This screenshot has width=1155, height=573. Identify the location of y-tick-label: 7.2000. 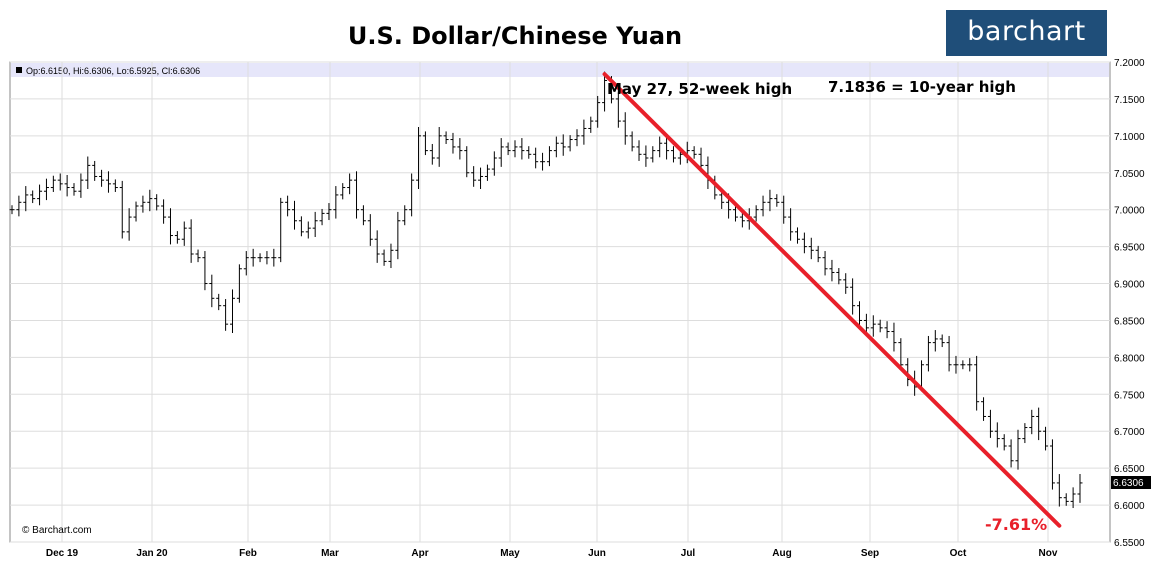
(1129, 63).